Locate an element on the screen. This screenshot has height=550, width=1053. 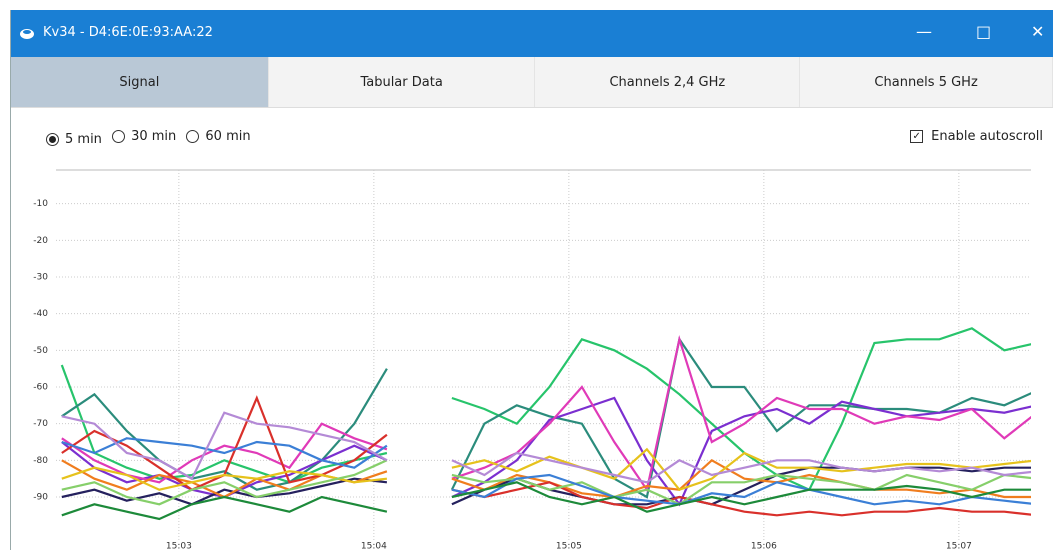
close-button: ✕ is located at coordinates (1038, 31).